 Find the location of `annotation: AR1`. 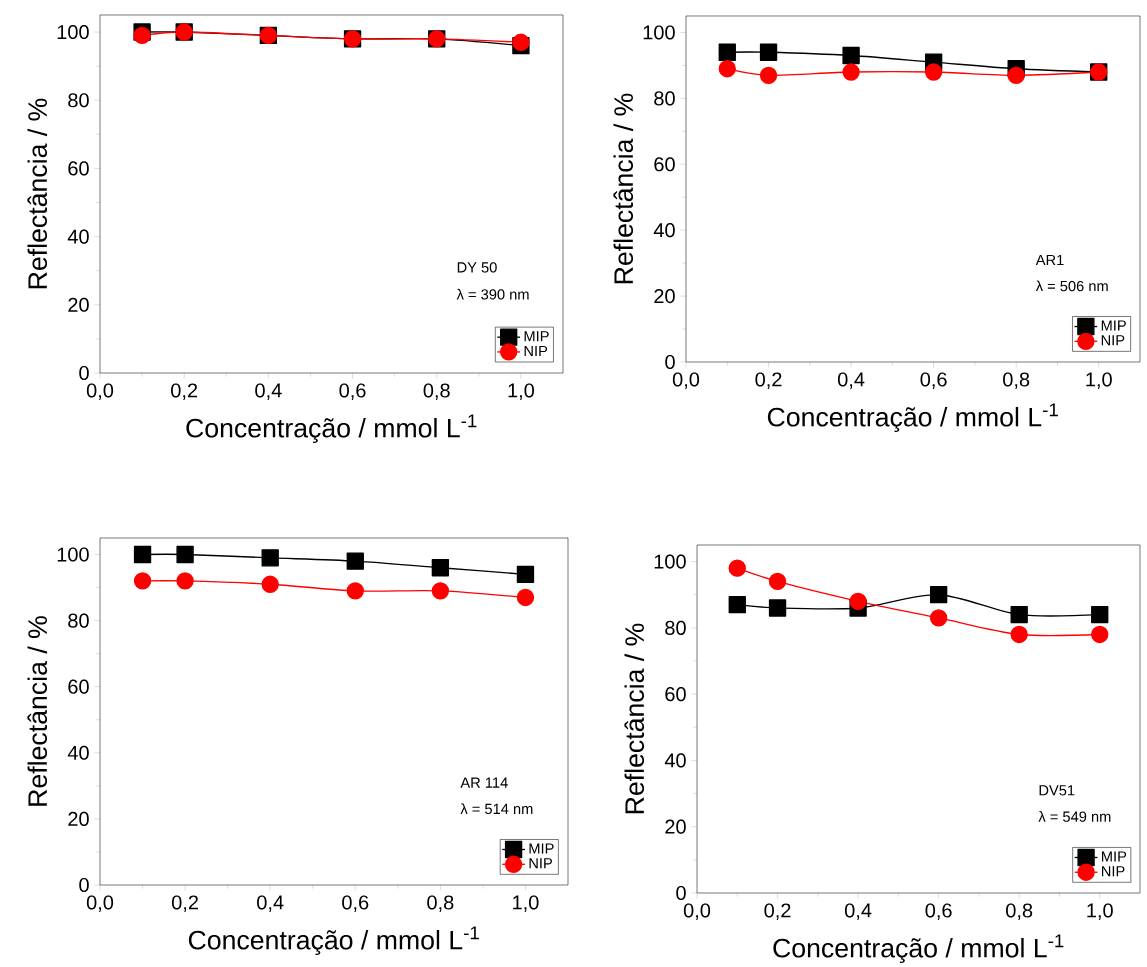

annotation: AR1 is located at coordinates (1049, 259).